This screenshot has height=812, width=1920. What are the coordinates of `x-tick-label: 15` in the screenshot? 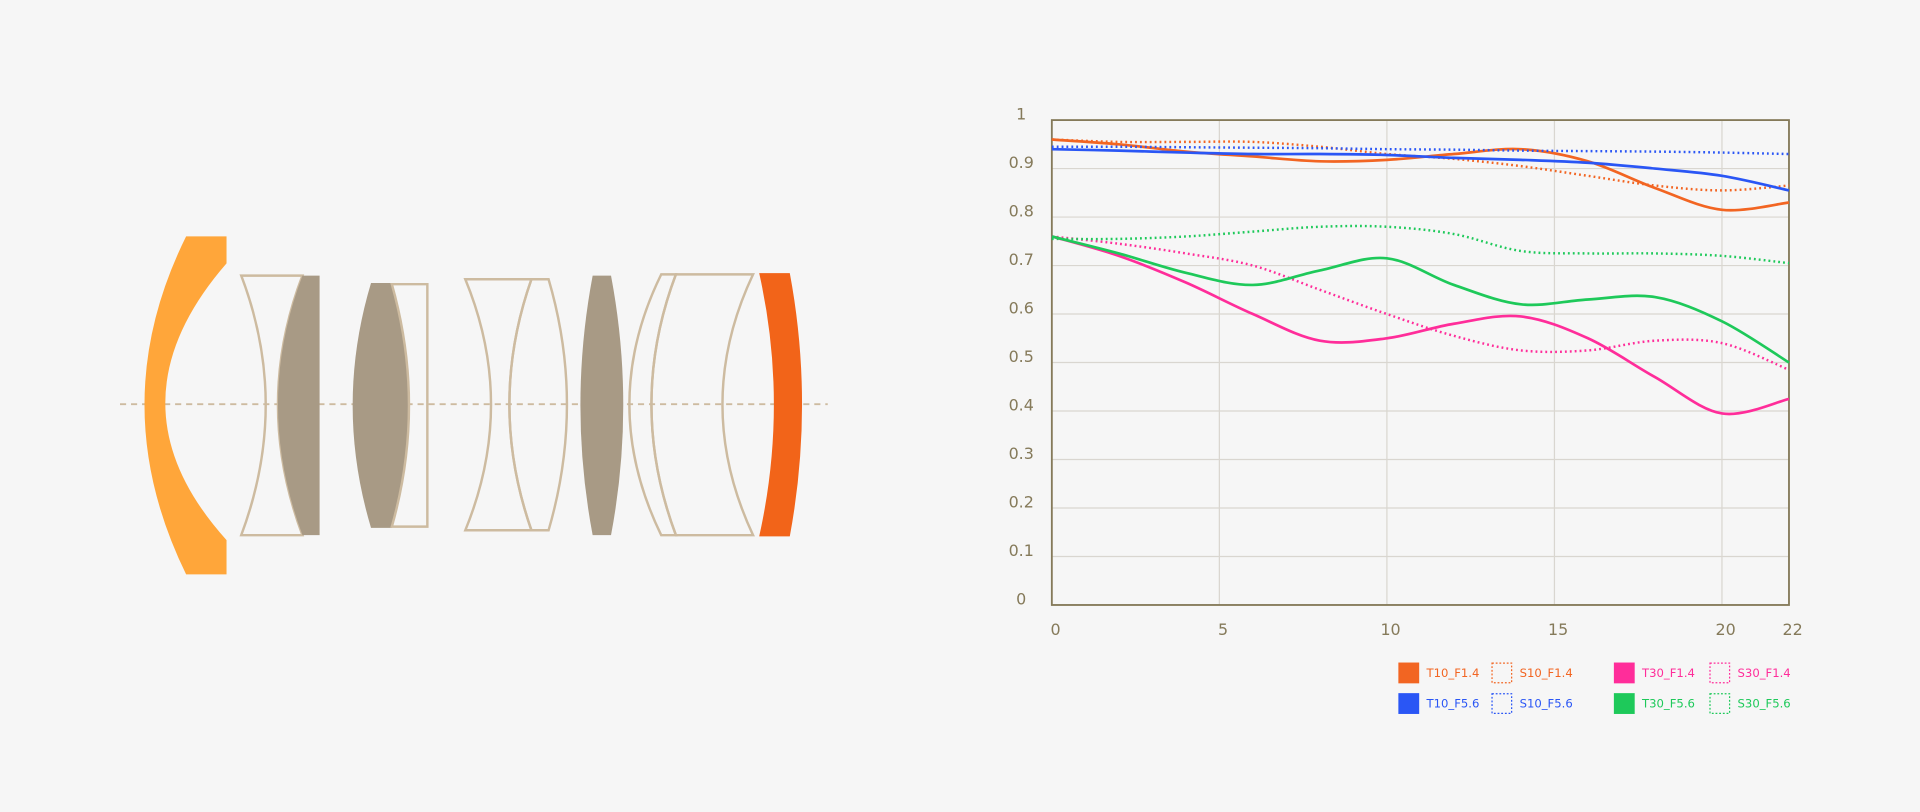 It's located at (1558, 629).